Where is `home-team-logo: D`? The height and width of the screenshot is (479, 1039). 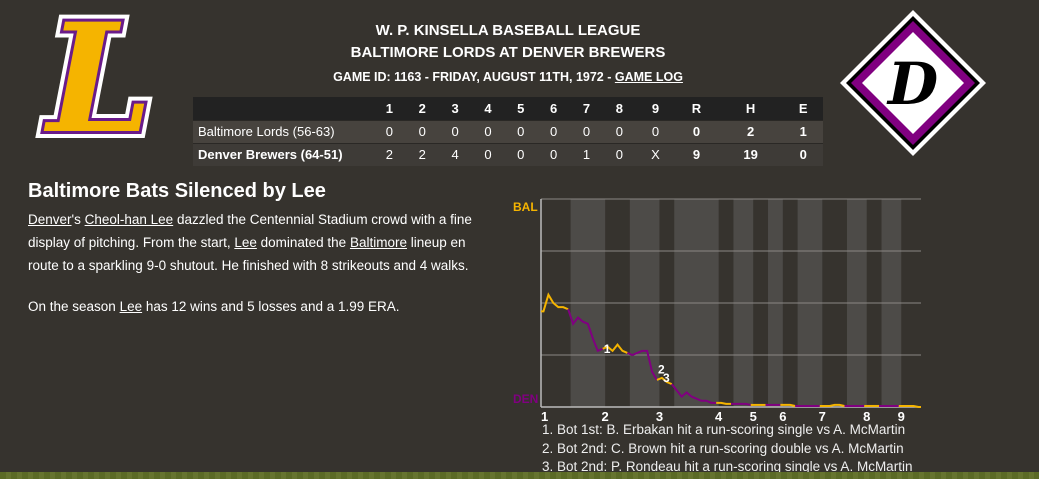
home-team-logo: D is located at coordinates (913, 85).